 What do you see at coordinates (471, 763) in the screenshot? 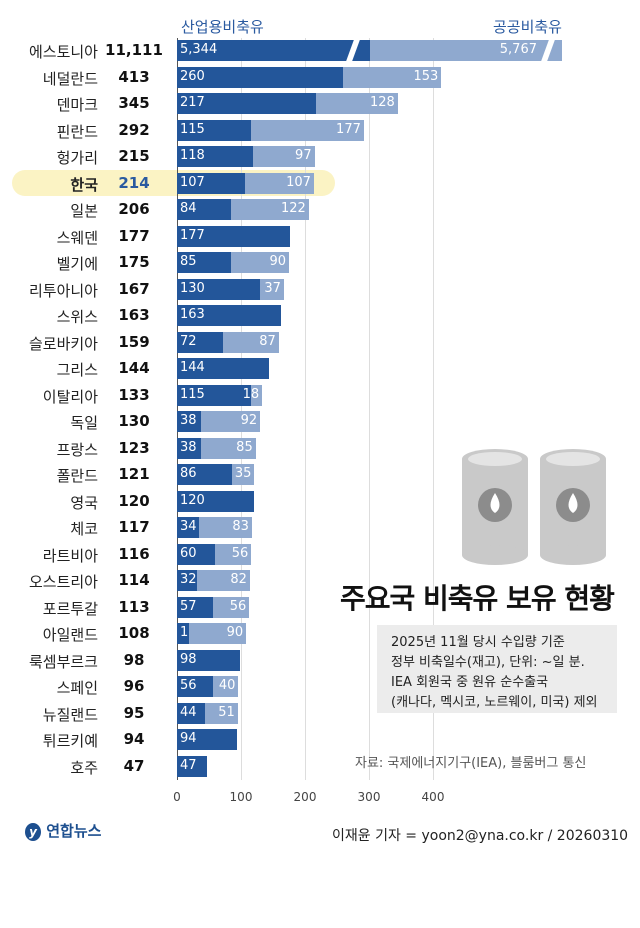
I see `source: 자료: 국제에너지기구(IEA), 블룸버그 통신` at bounding box center [471, 763].